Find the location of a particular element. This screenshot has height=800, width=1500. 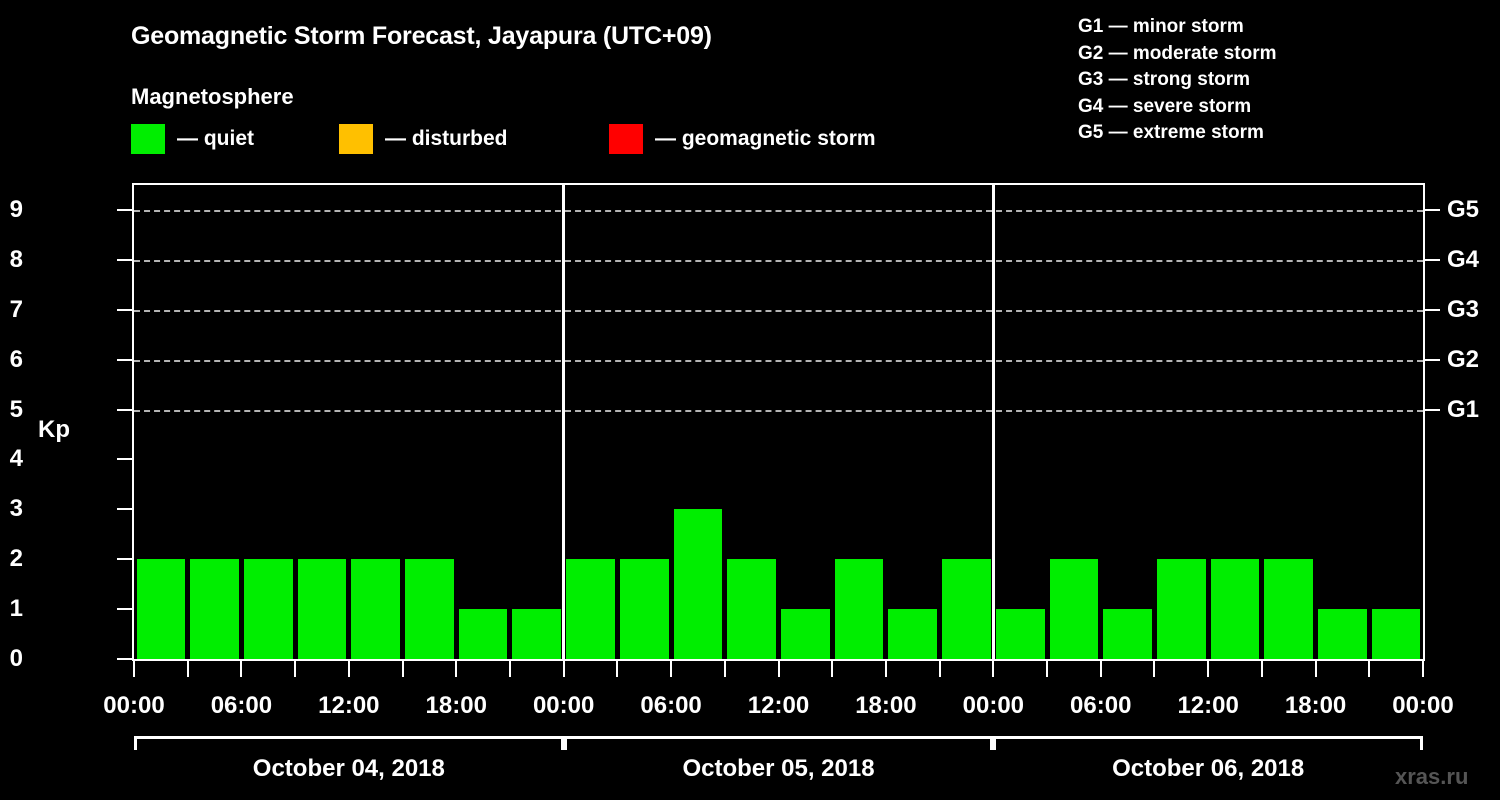

gscale-key-row: G4 — severe storm is located at coordinates (1165, 106).